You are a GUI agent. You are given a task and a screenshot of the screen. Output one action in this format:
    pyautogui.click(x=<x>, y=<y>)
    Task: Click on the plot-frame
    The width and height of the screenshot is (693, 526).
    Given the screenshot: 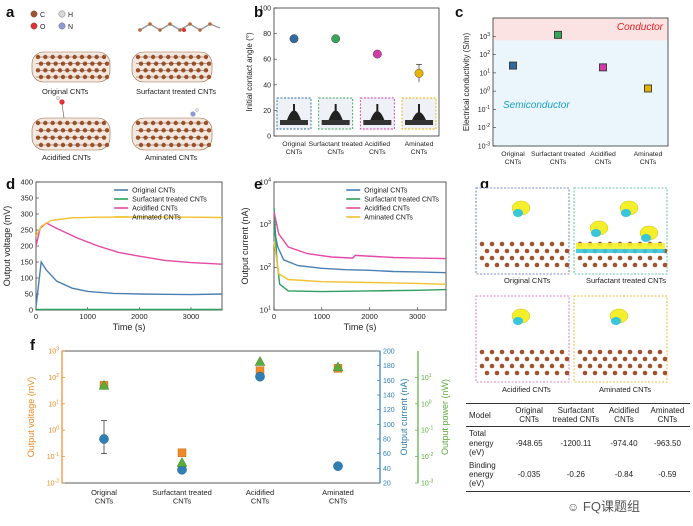 What is the action you would take?
    pyautogui.click(x=221, y=417)
    